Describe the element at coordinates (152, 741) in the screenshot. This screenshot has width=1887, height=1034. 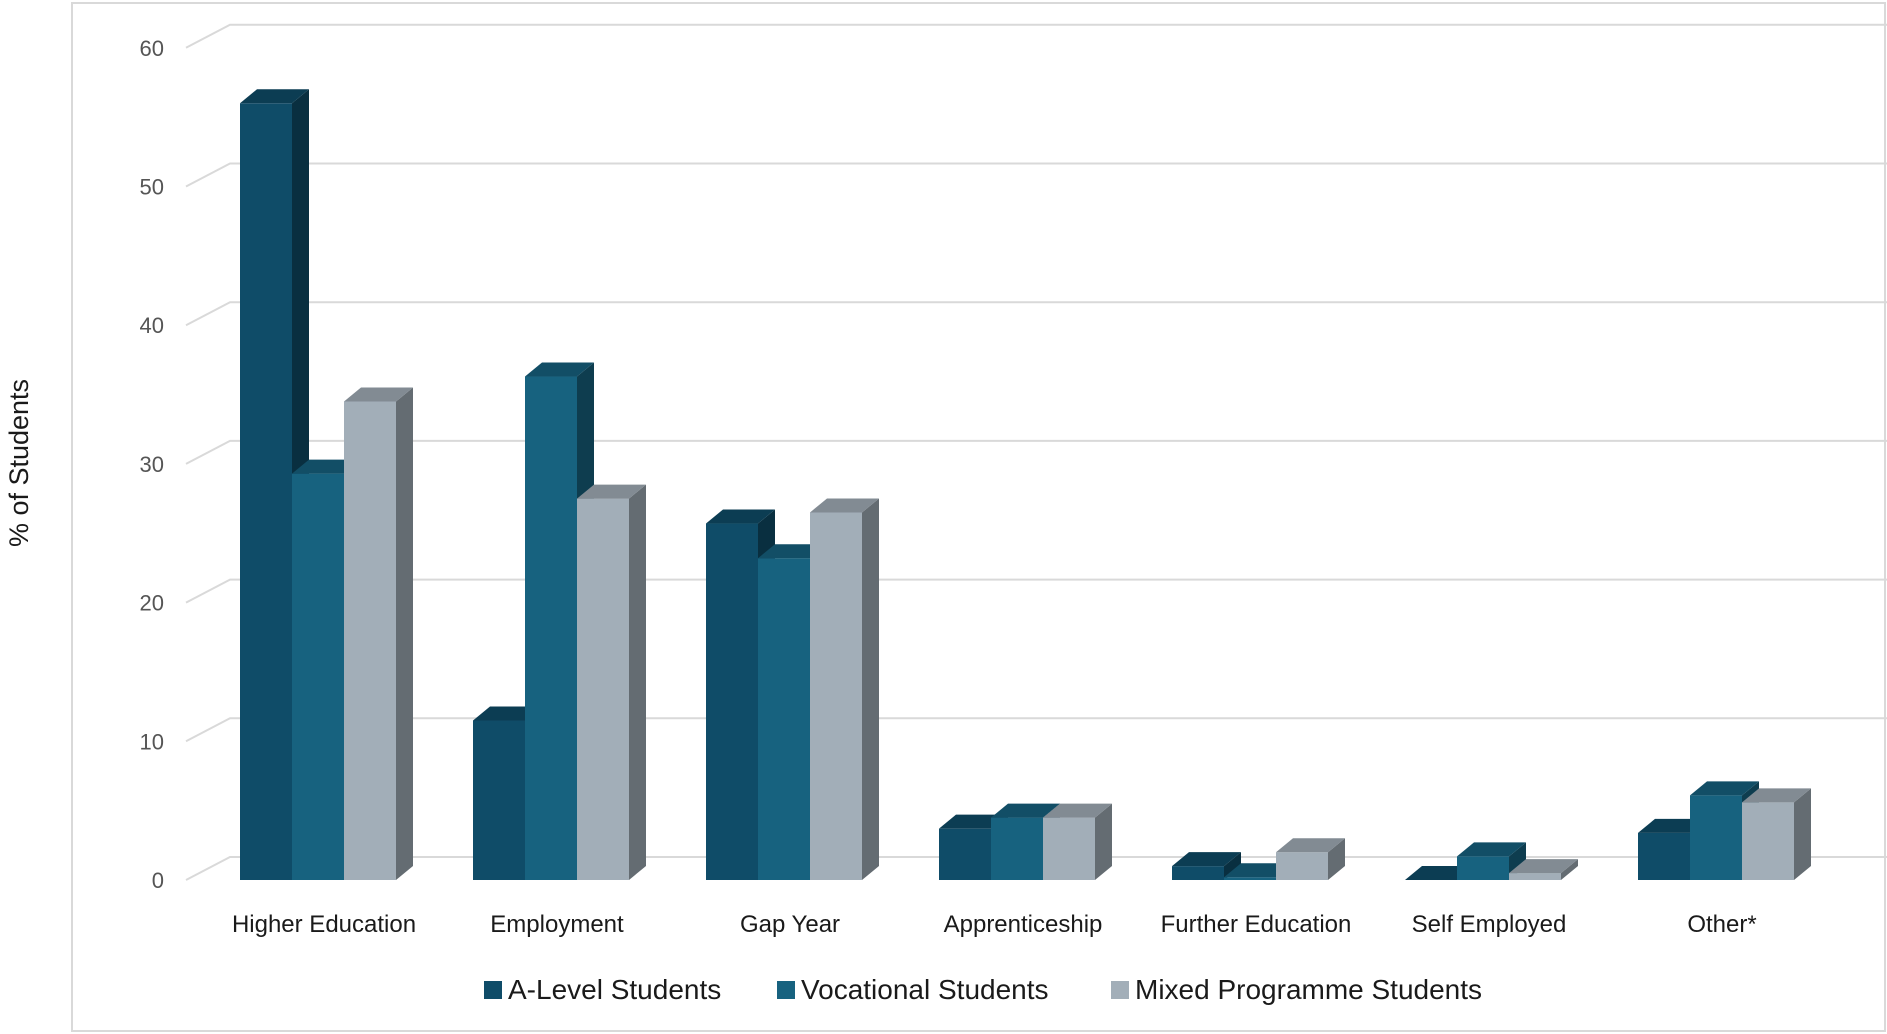
I see `y-tick-label: 10` at that location.